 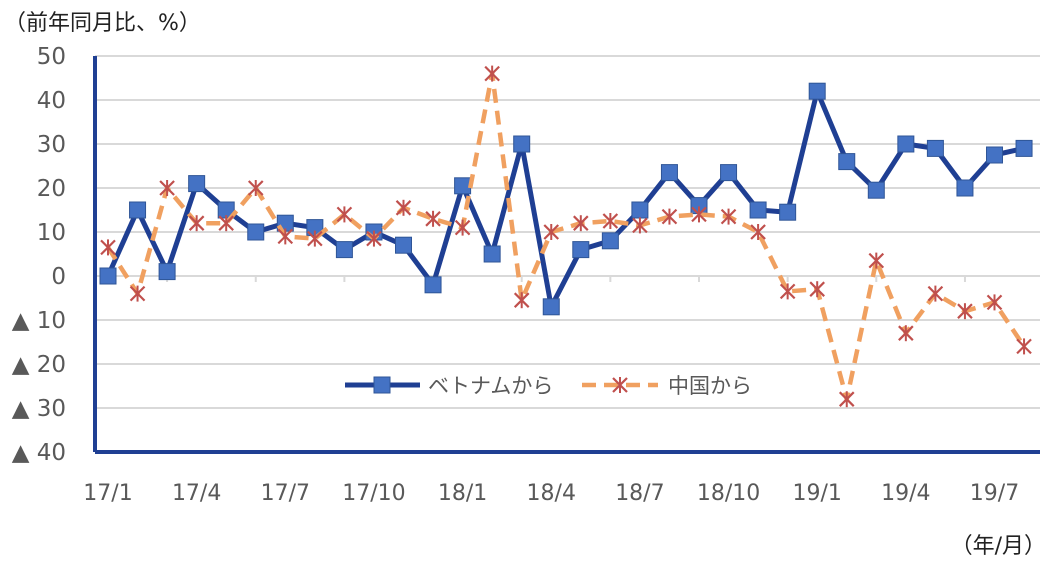 I want to click on y-tick-label: 40, so click(x=51, y=101).